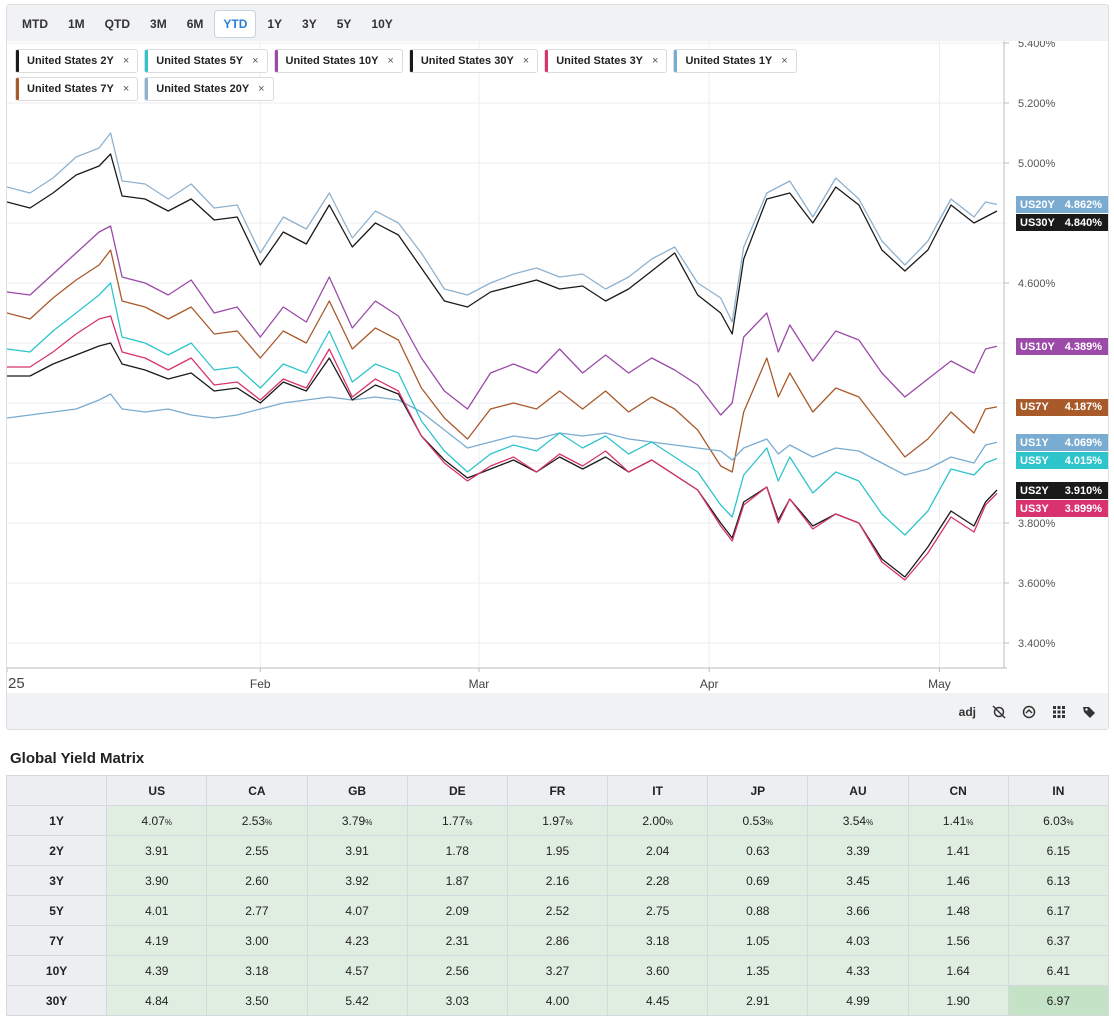 The image size is (1114, 1022). I want to click on matrix-cell: 1.48, so click(958, 910).